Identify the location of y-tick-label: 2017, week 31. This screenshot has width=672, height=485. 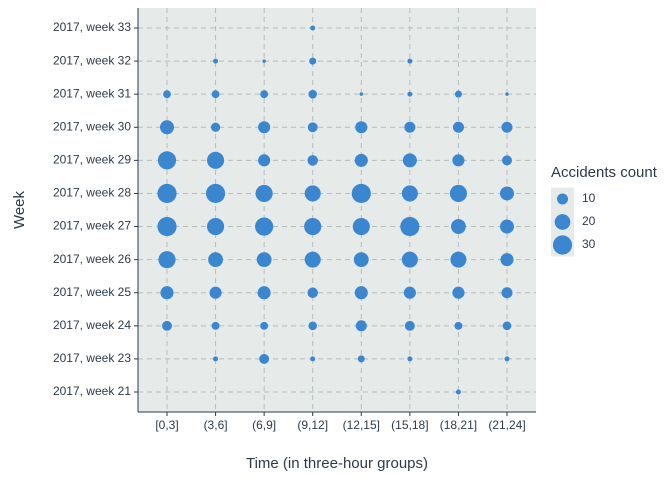
(92, 93).